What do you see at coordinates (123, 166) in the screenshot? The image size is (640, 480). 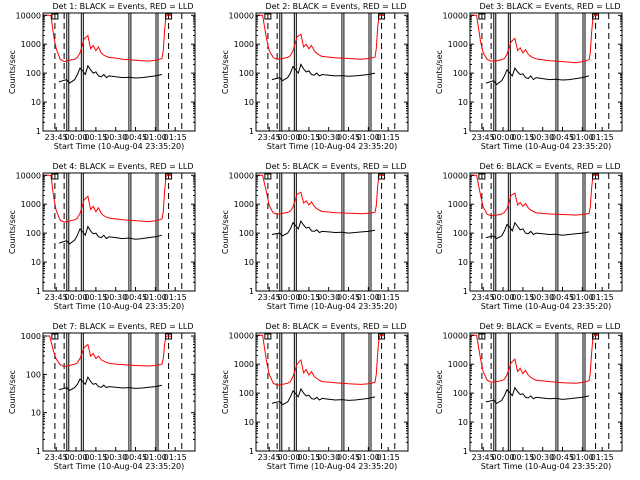 I see `panel-title: Det 4: BLACK = Events, RED = LLD` at bounding box center [123, 166].